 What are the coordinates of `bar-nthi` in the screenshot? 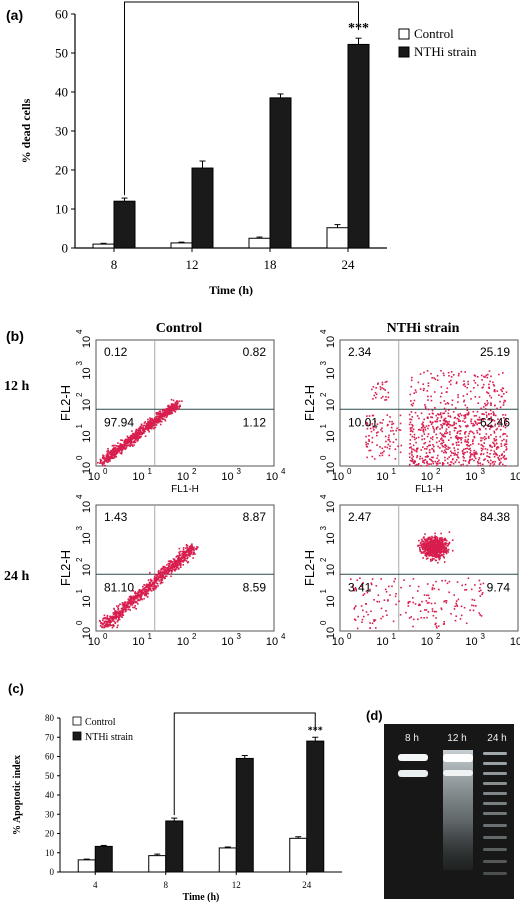 It's located at (124, 224).